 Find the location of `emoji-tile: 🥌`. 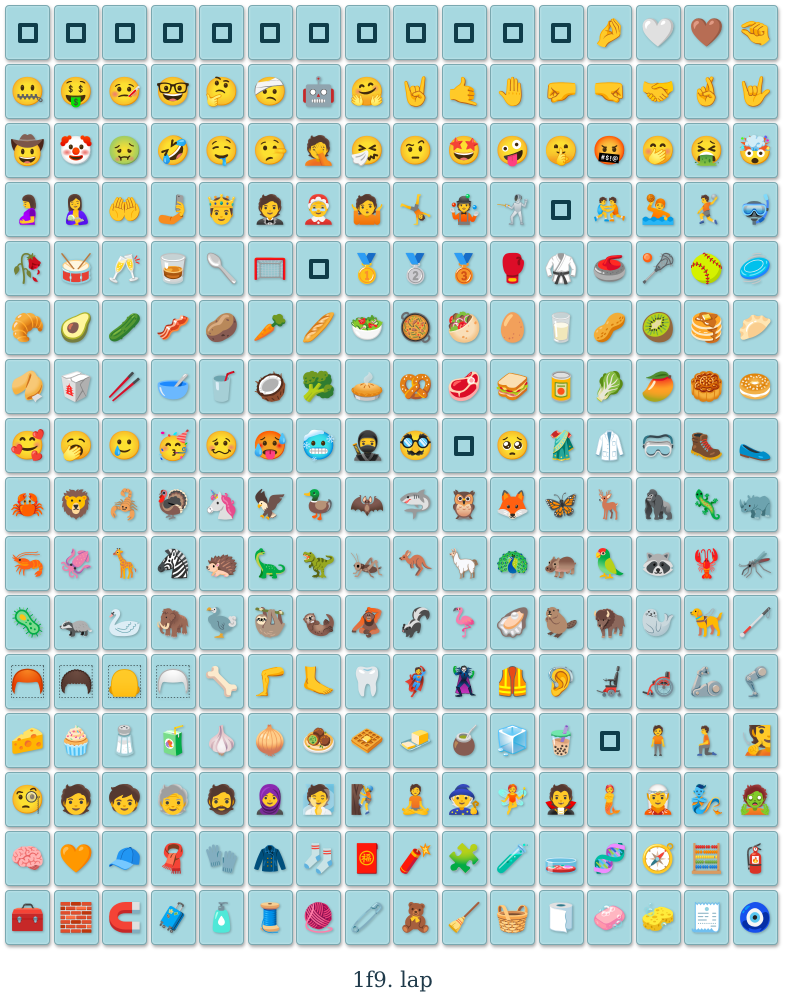

emoji-tile: 🥌 is located at coordinates (609, 268).